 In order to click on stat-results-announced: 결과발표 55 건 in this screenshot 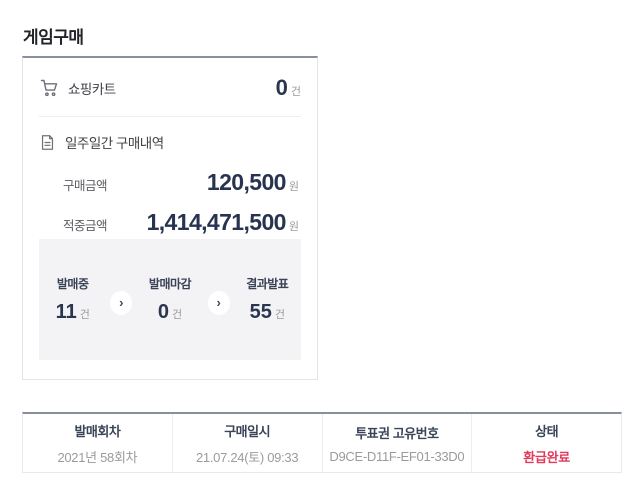, I will do `click(267, 300)`.